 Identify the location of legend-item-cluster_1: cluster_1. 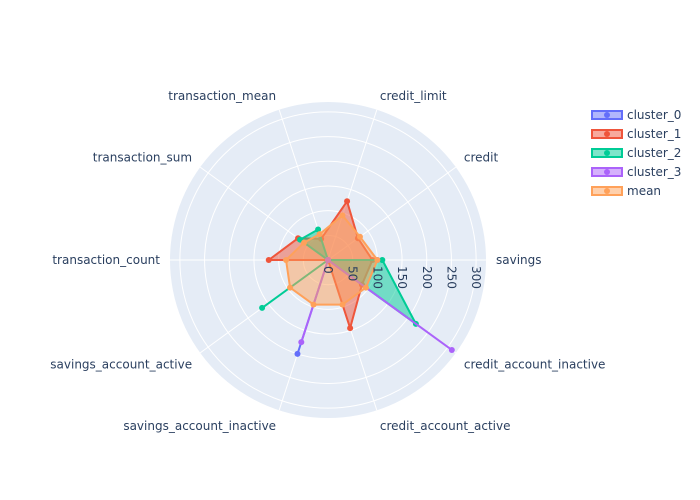
(636, 134).